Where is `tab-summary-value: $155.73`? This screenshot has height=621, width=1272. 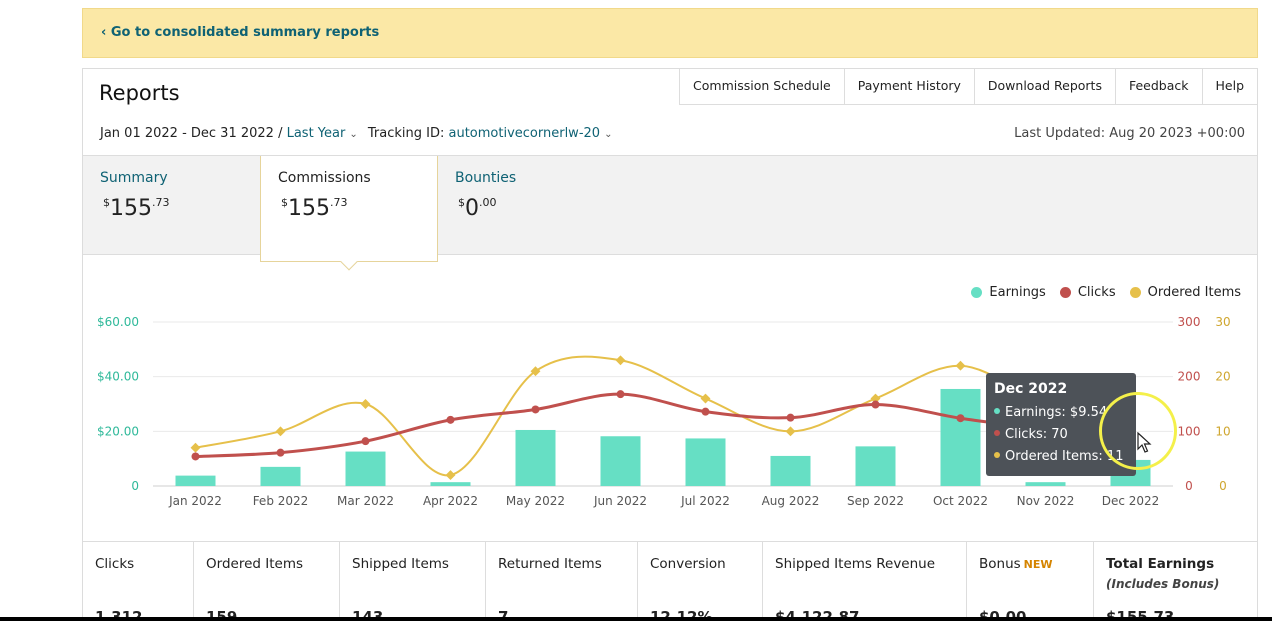
tab-summary-value: $155.73 is located at coordinates (136, 208).